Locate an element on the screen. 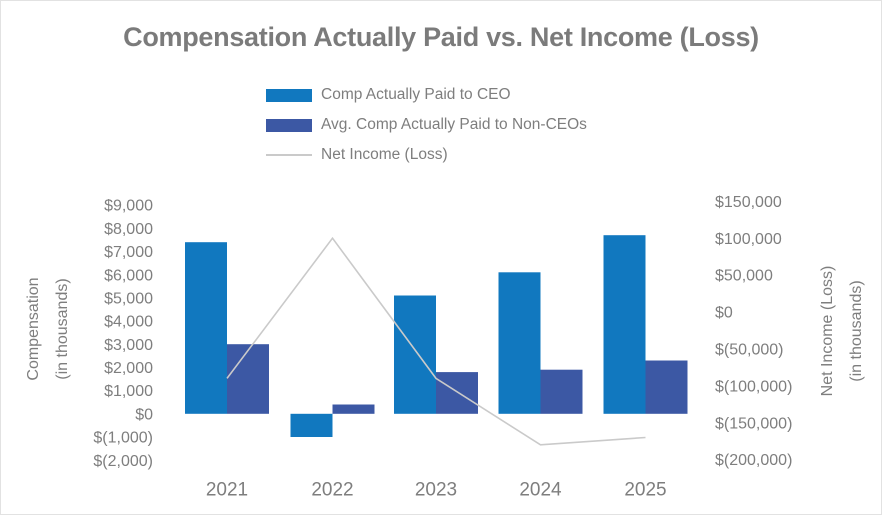  left-axis-tick-label: $8,000 is located at coordinates (128, 229).